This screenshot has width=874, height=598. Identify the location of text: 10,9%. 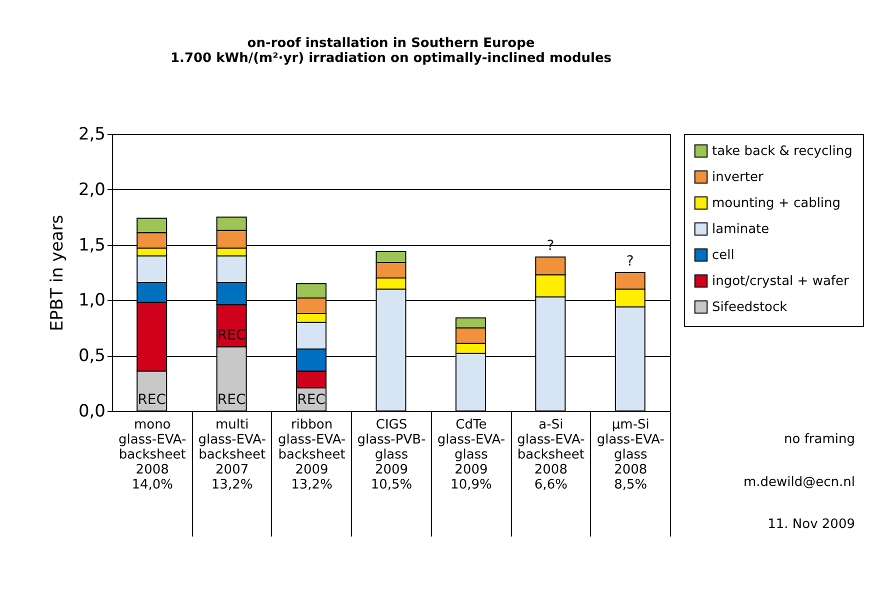
(471, 485).